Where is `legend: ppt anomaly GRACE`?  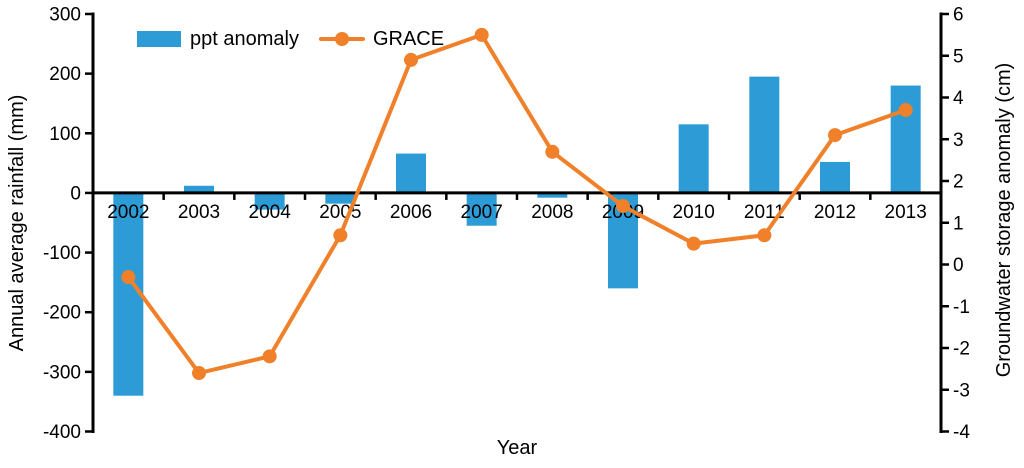
legend: ppt anomaly GRACE is located at coordinates (290, 39).